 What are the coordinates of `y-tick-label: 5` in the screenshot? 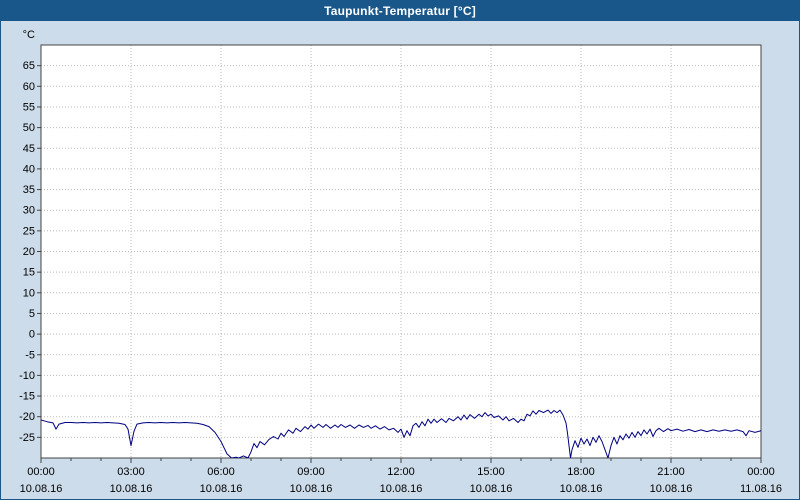 It's located at (32, 314).